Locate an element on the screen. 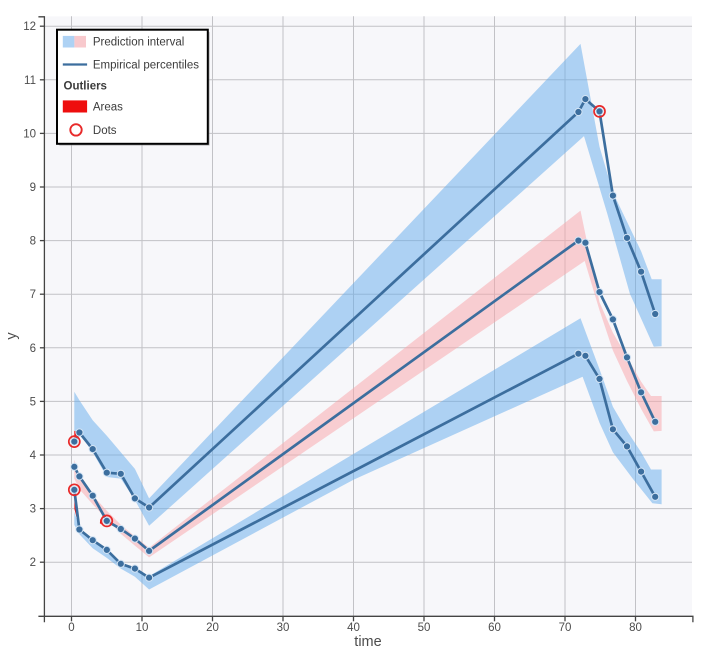 The width and height of the screenshot is (711, 651). svg-text: Outliers is located at coordinates (85, 86).